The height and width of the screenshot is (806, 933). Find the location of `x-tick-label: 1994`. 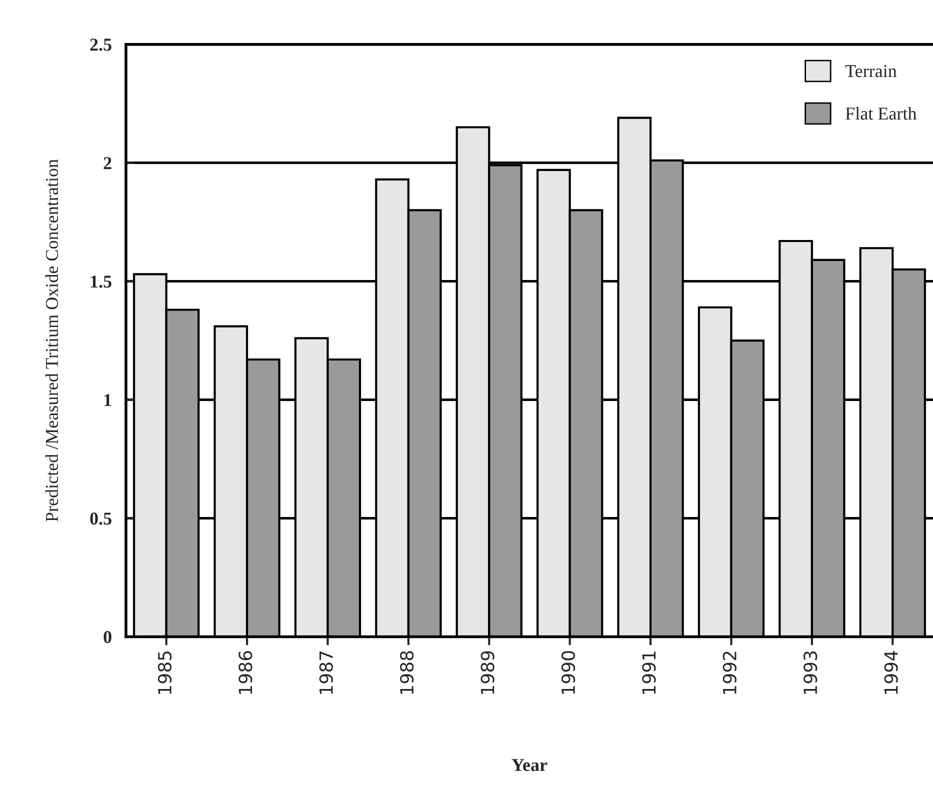

x-tick-label: 1994 is located at coordinates (891, 672).